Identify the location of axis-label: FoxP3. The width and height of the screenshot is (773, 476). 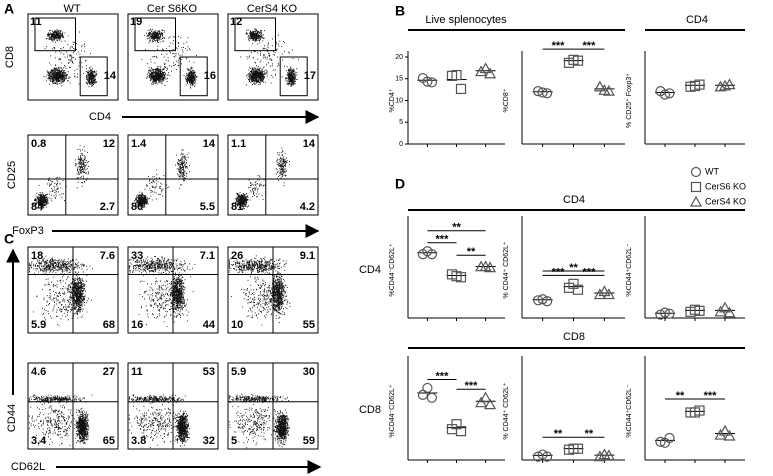
(28, 231).